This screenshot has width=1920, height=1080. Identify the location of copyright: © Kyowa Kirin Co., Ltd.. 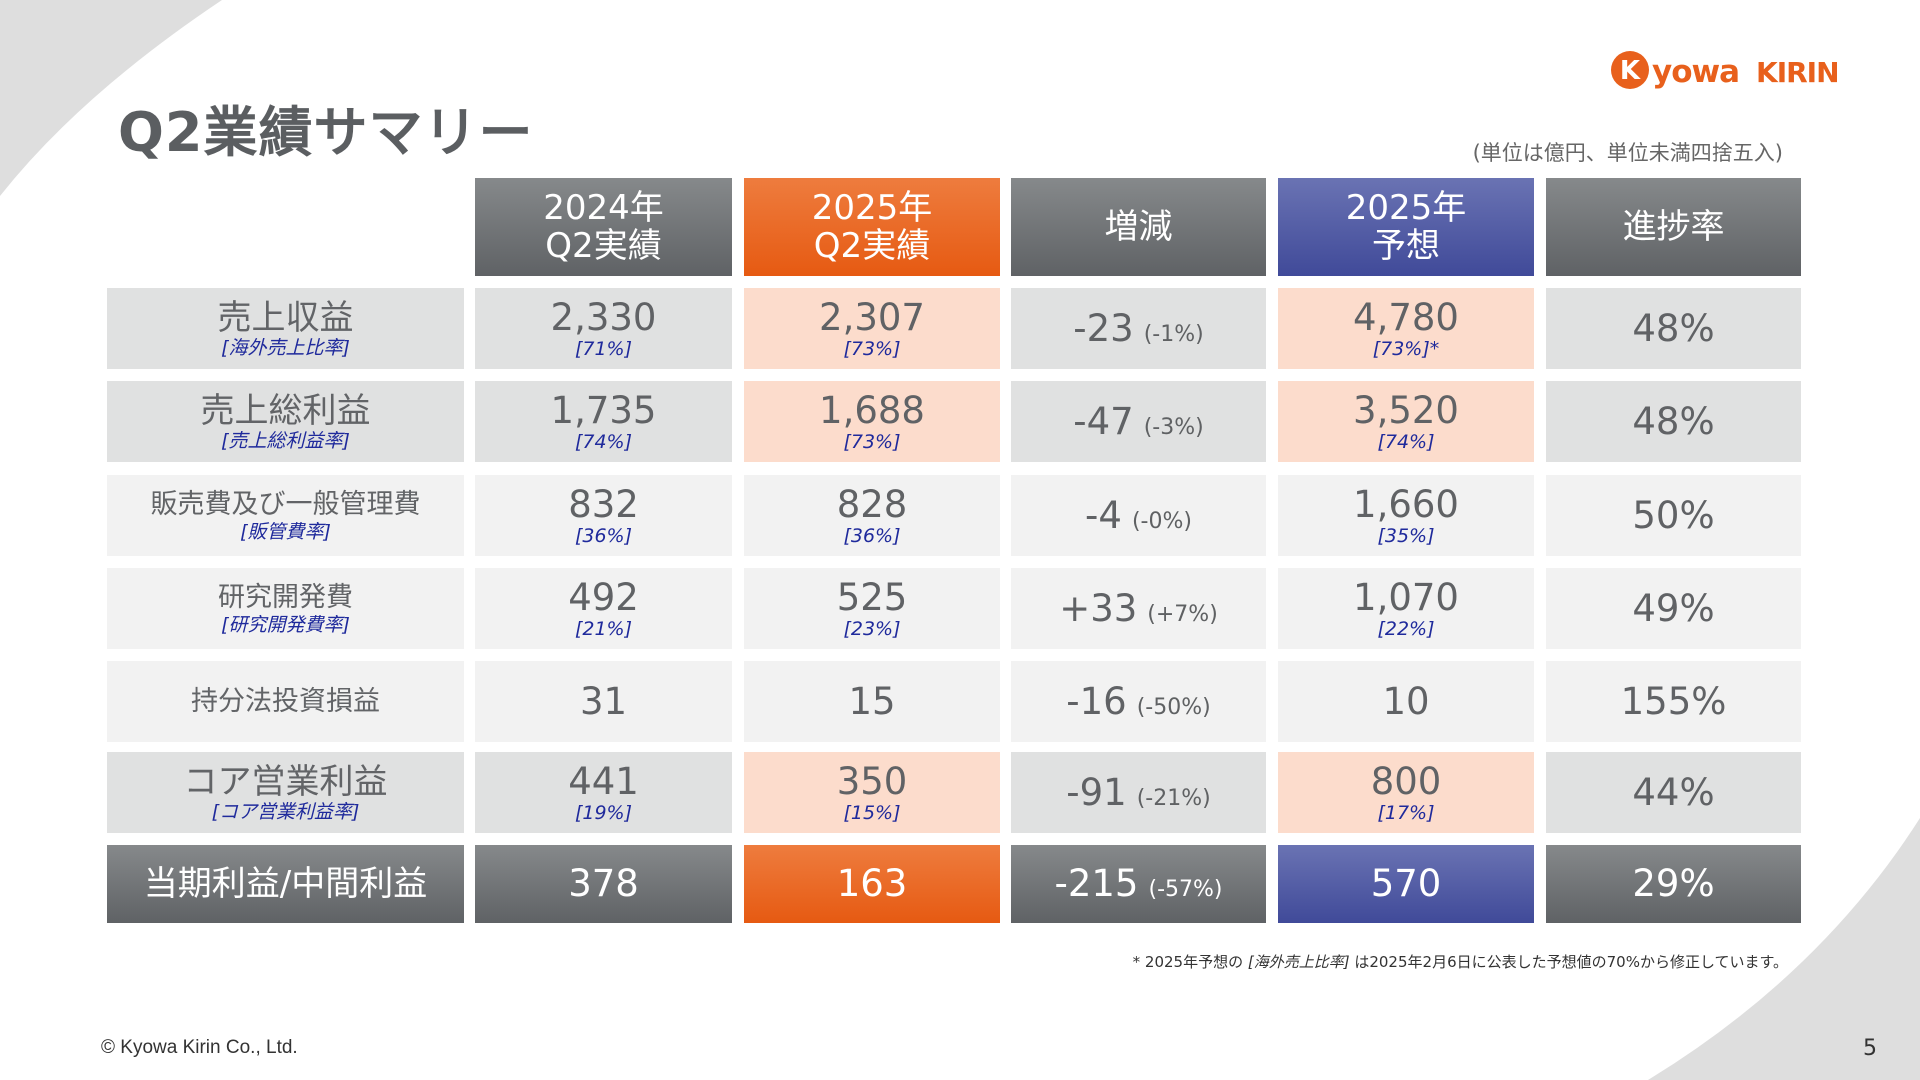
(199, 1047).